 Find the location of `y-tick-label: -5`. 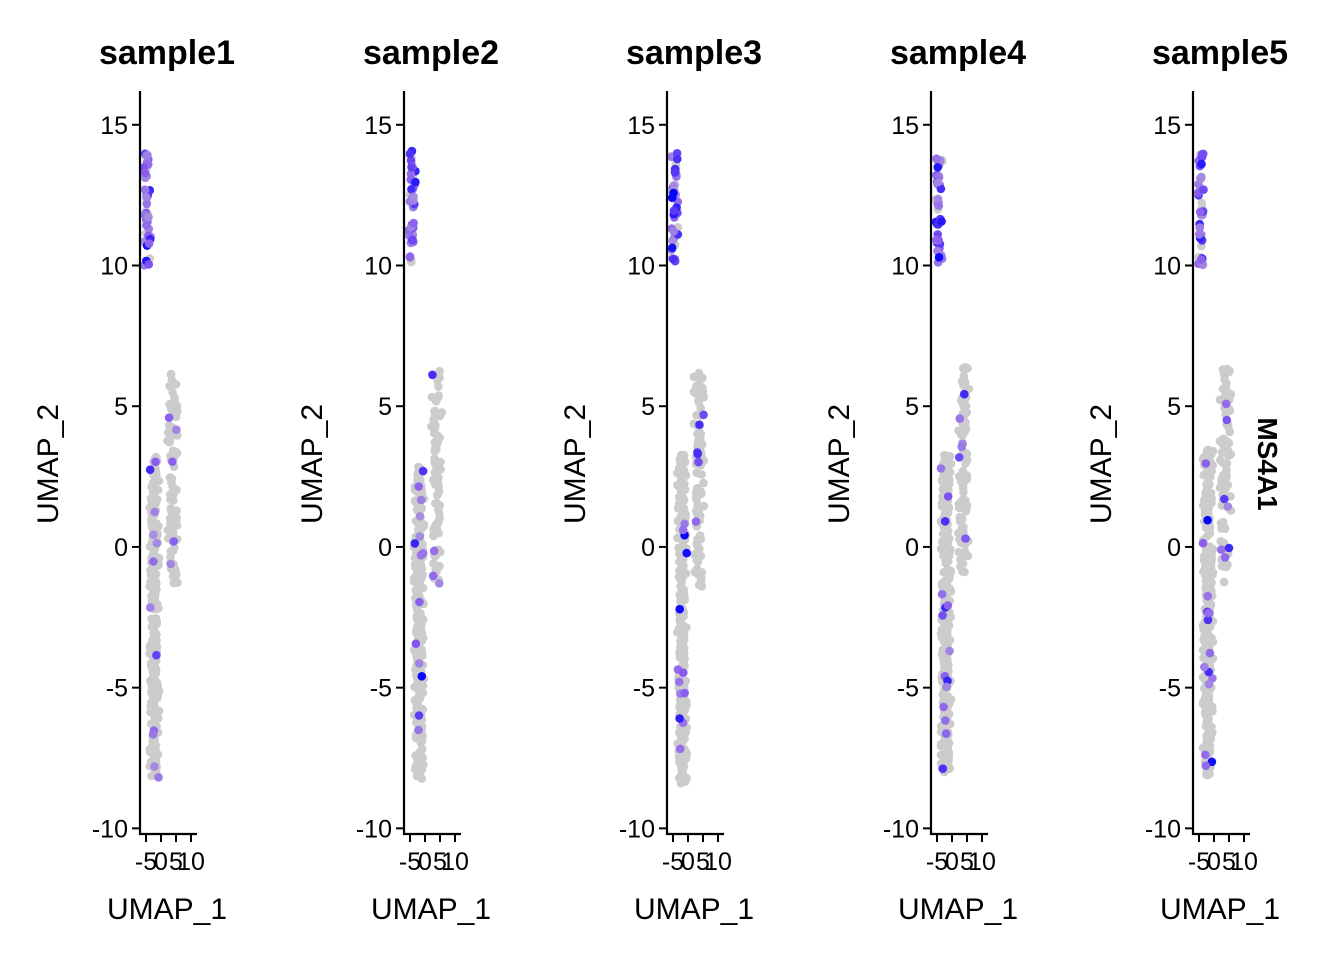

y-tick-label: -5 is located at coordinates (381, 689).